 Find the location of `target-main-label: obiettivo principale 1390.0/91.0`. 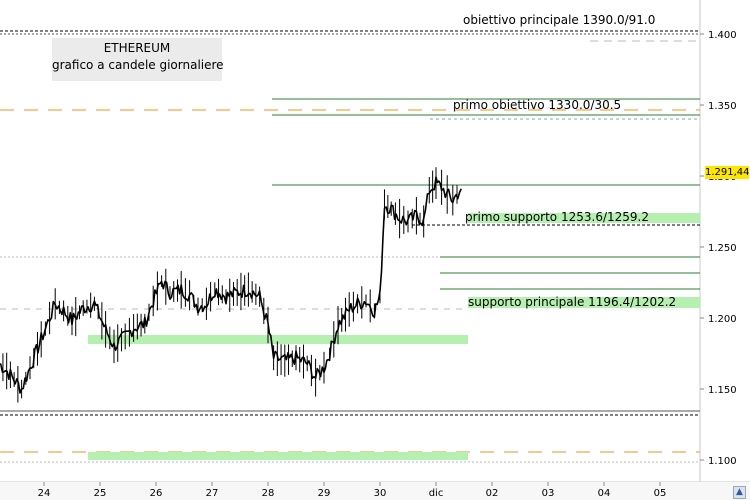

target-main-label: obiettivo principale 1390.0/91.0 is located at coordinates (559, 20).